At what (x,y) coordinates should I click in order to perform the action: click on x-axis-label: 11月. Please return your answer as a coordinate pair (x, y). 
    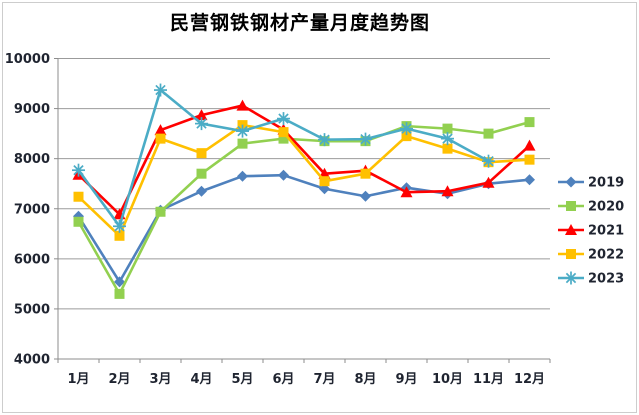
    Looking at the image, I should click on (488, 379).